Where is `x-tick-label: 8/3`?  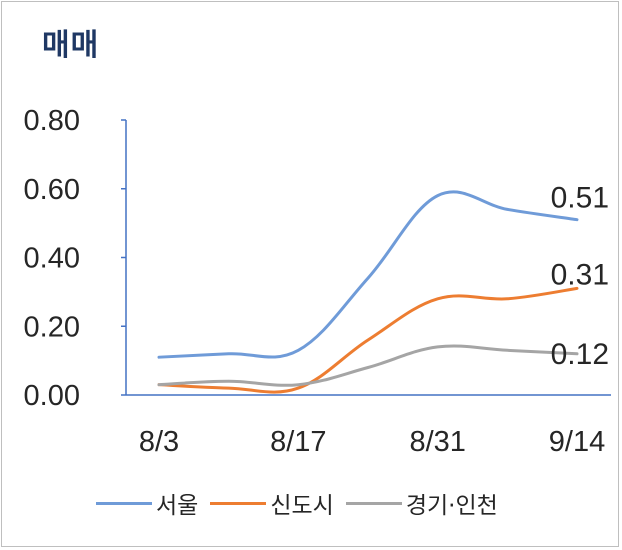
x-tick-label: 8/3 is located at coordinates (159, 442).